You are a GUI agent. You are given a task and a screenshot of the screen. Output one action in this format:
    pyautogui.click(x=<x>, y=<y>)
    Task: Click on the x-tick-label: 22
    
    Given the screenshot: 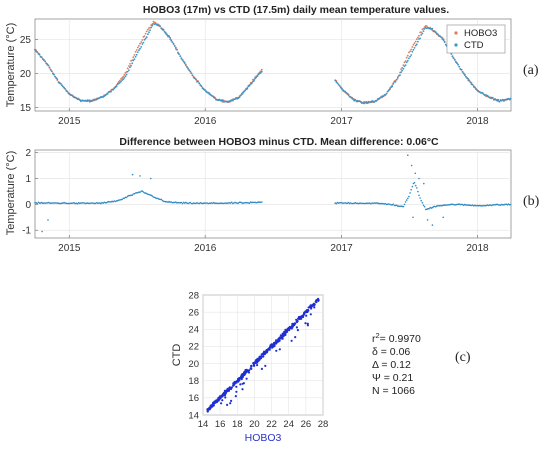 What is the action you would take?
    pyautogui.click(x=271, y=424)
    